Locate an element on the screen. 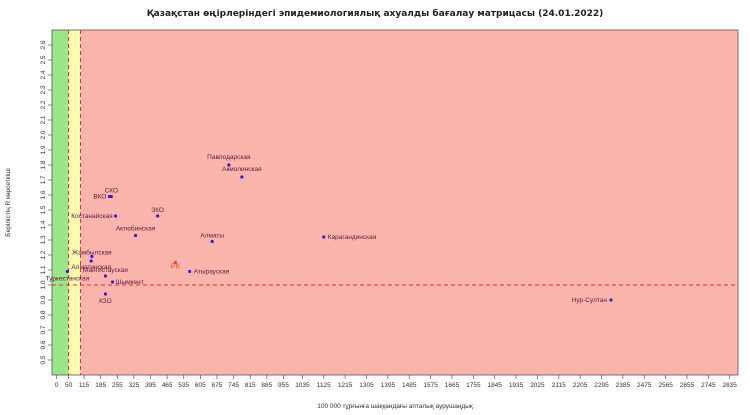 Image resolution: width=750 pixels, height=415 pixels. x-tick-label: 325 is located at coordinates (133, 385).